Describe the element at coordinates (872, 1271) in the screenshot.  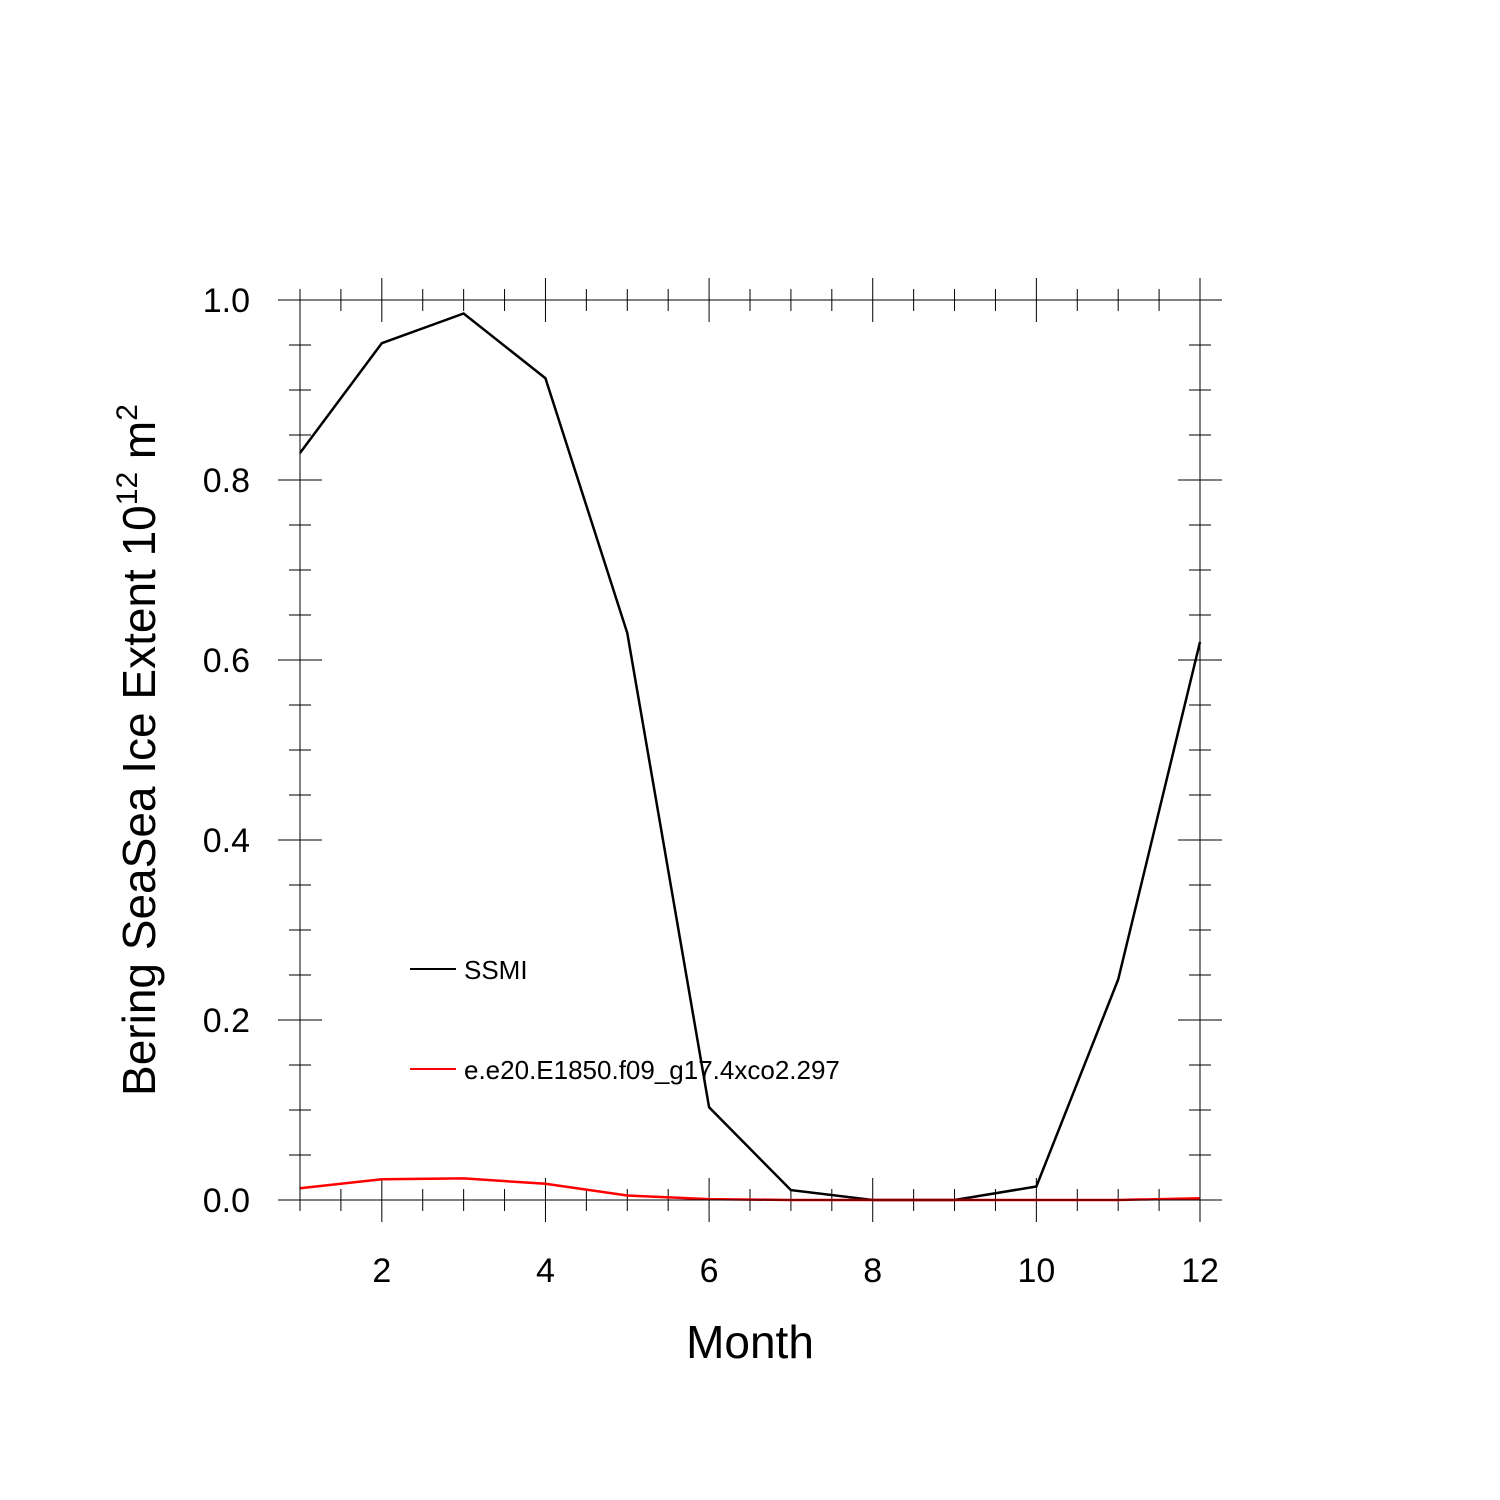
I see `x-tick-label: 8` at that location.